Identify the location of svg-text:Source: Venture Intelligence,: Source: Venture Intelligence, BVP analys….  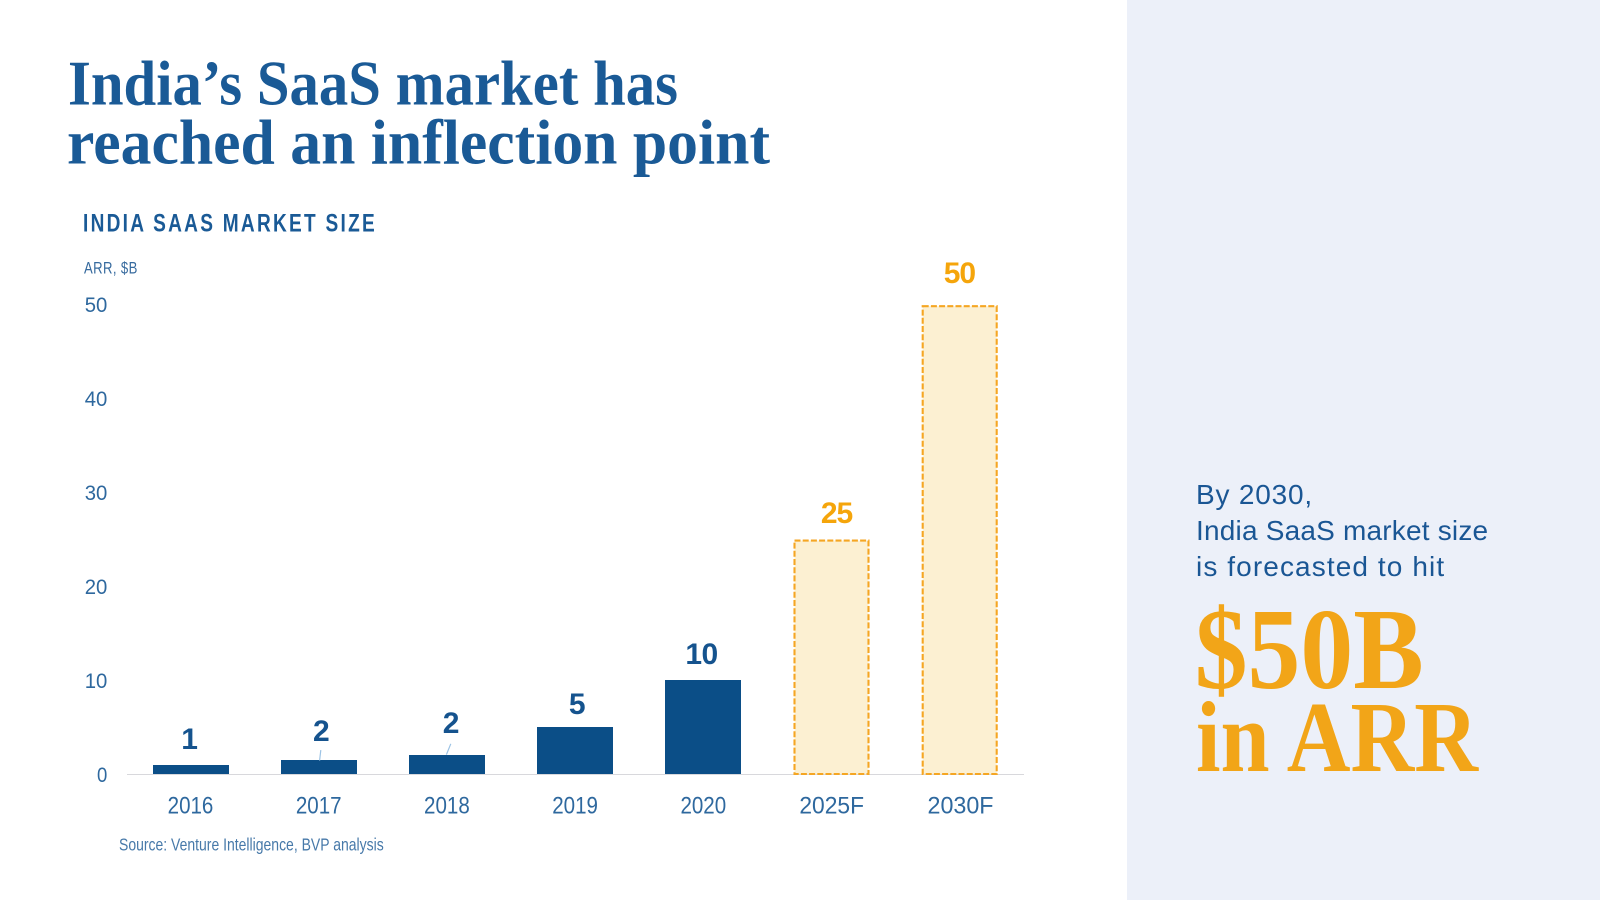
(251, 844).